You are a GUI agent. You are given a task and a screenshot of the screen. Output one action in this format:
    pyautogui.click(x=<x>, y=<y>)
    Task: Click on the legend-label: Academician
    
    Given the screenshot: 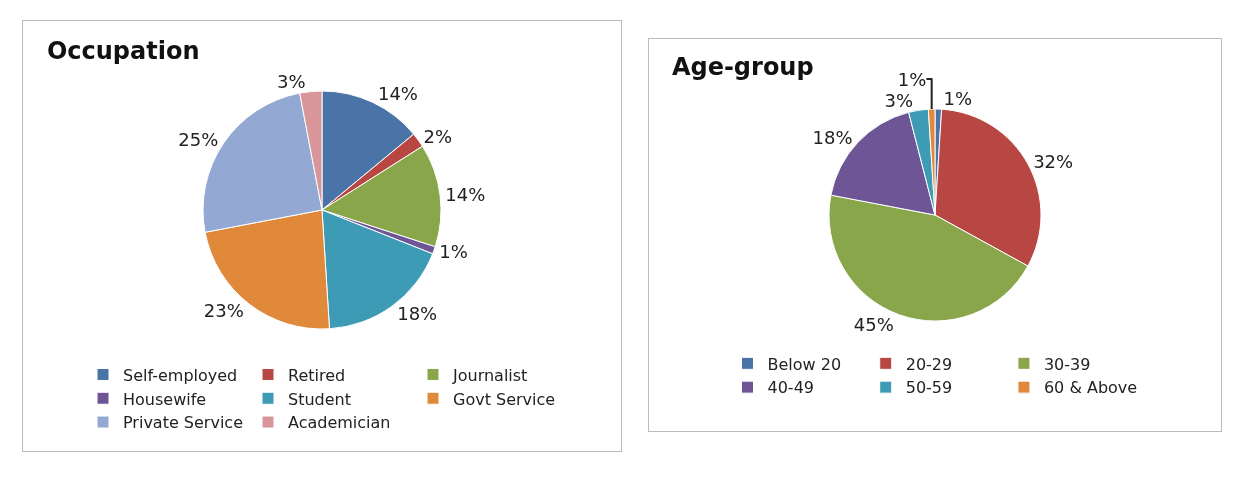 What is the action you would take?
    pyautogui.click(x=339, y=423)
    